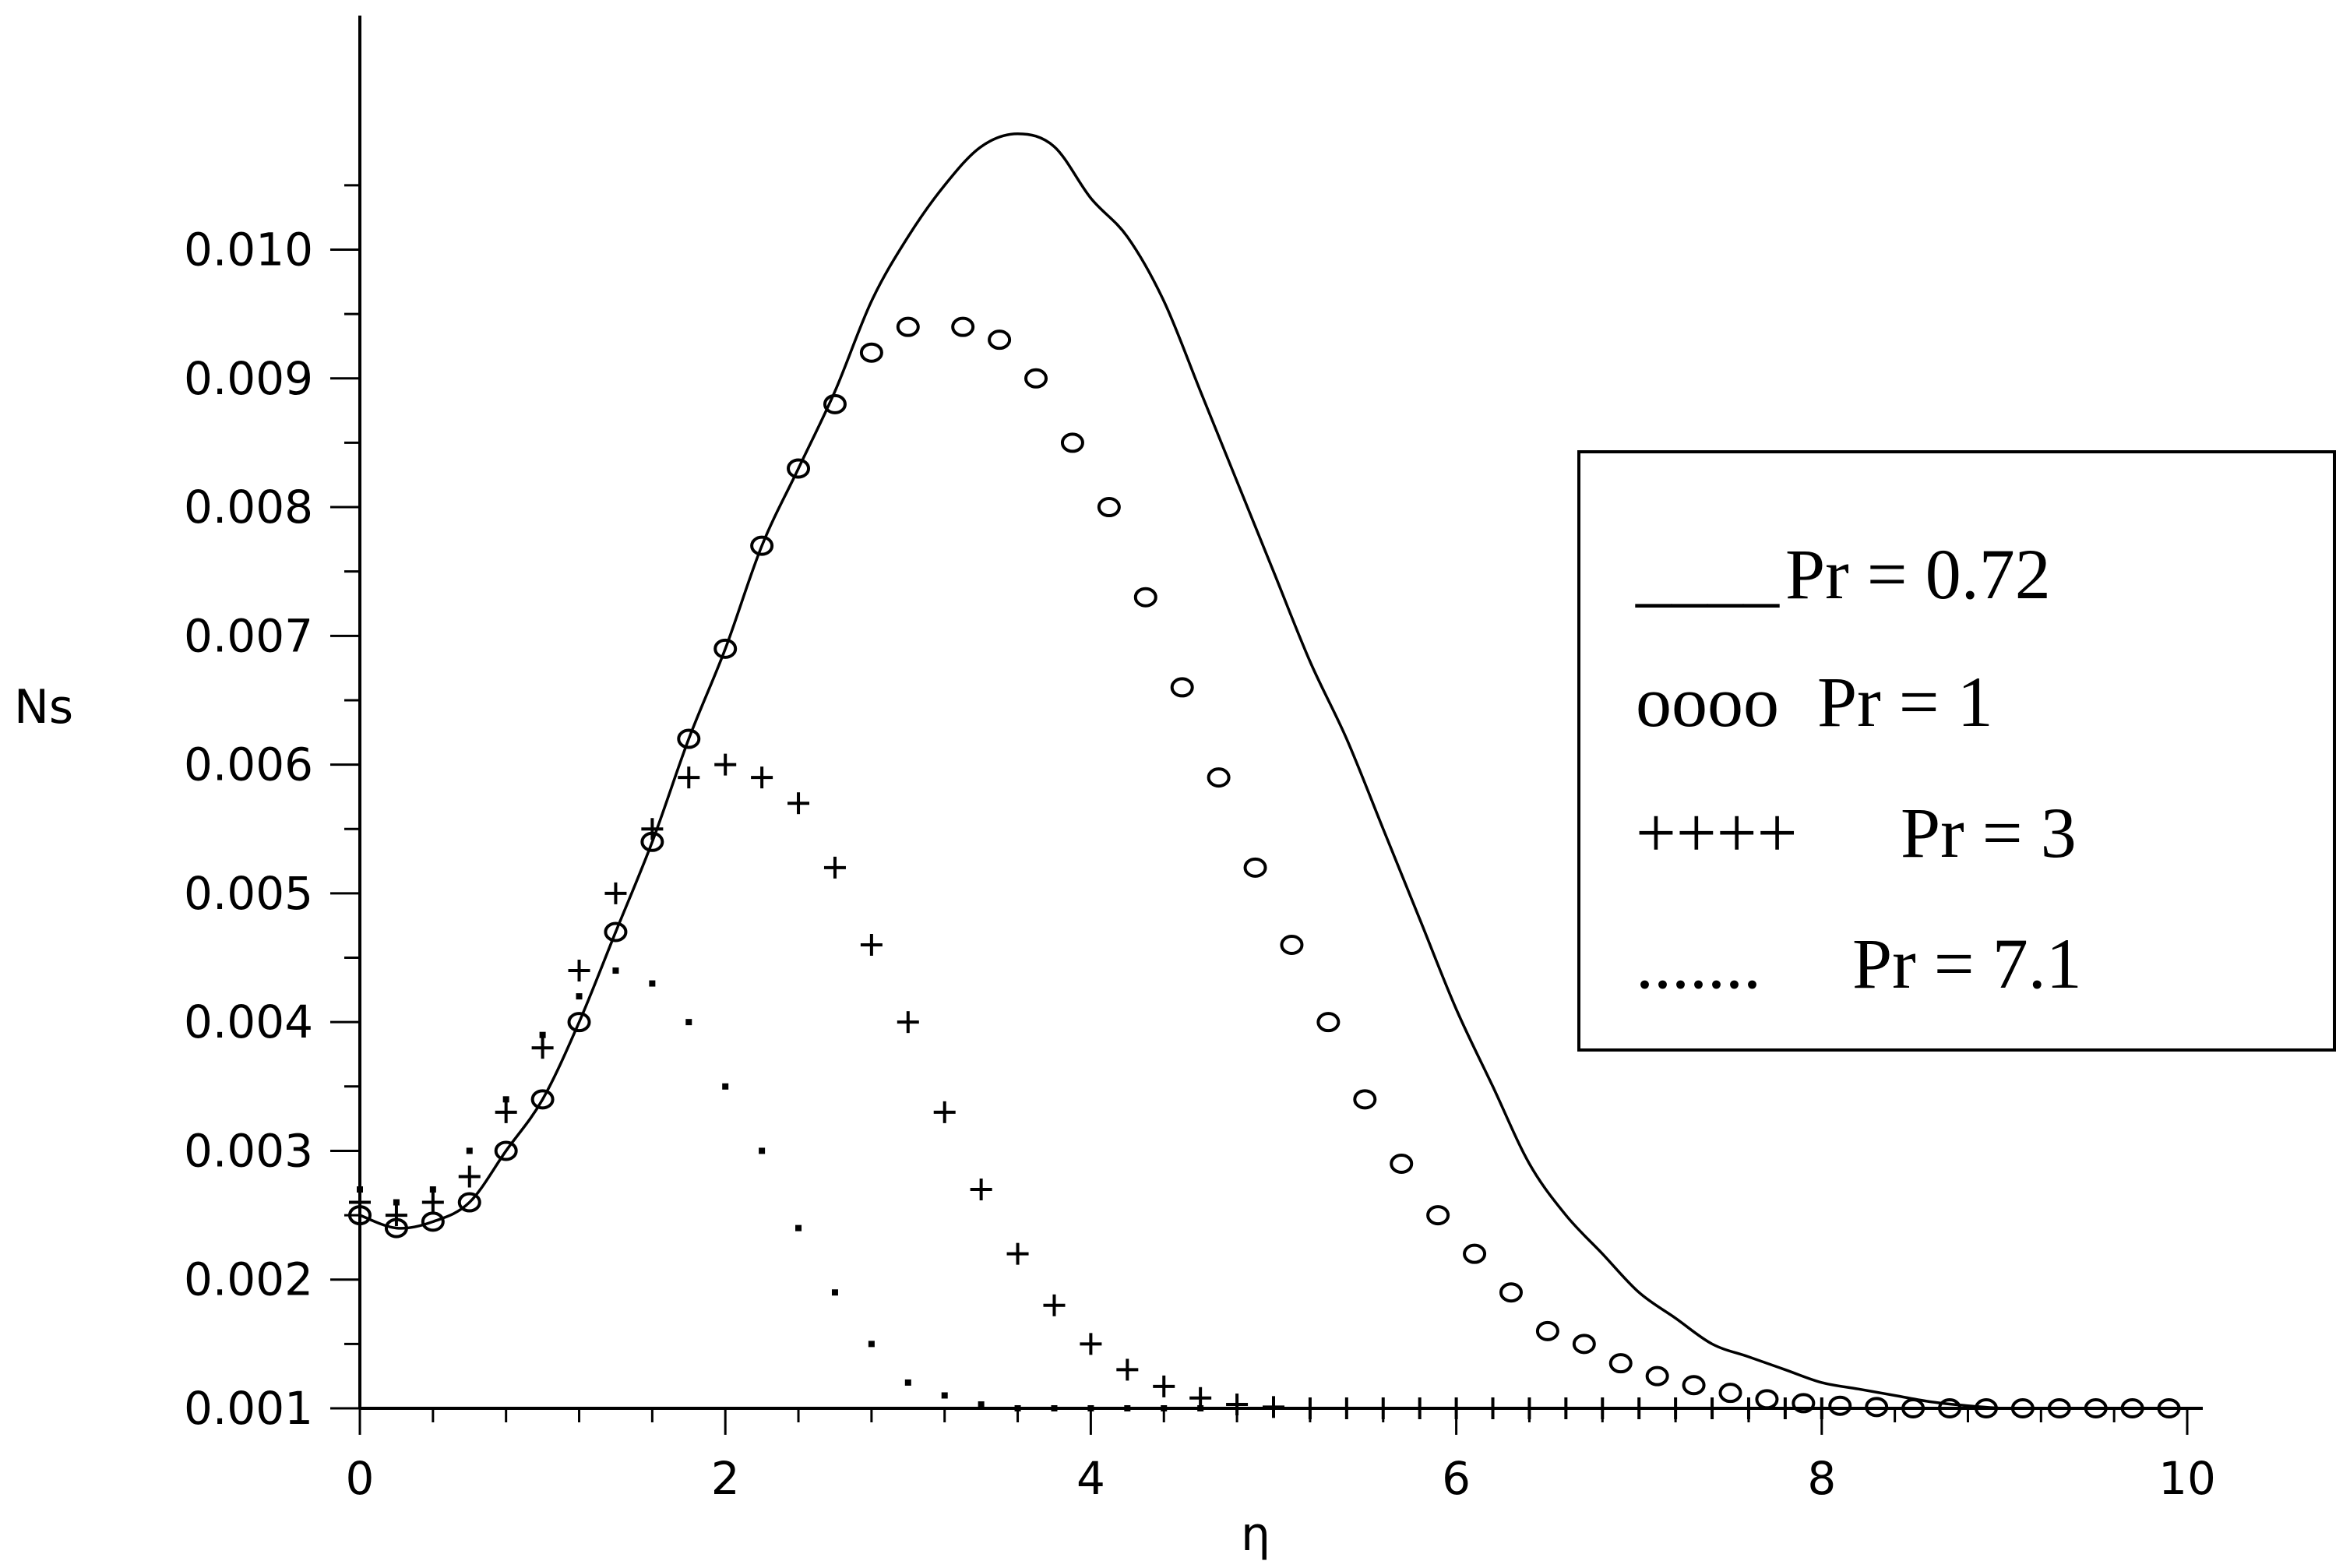 Image resolution: width=2350 pixels, height=1568 pixels. Describe the element at coordinates (1989, 832) in the screenshot. I see `legend-label-2: Pr = 3` at that location.